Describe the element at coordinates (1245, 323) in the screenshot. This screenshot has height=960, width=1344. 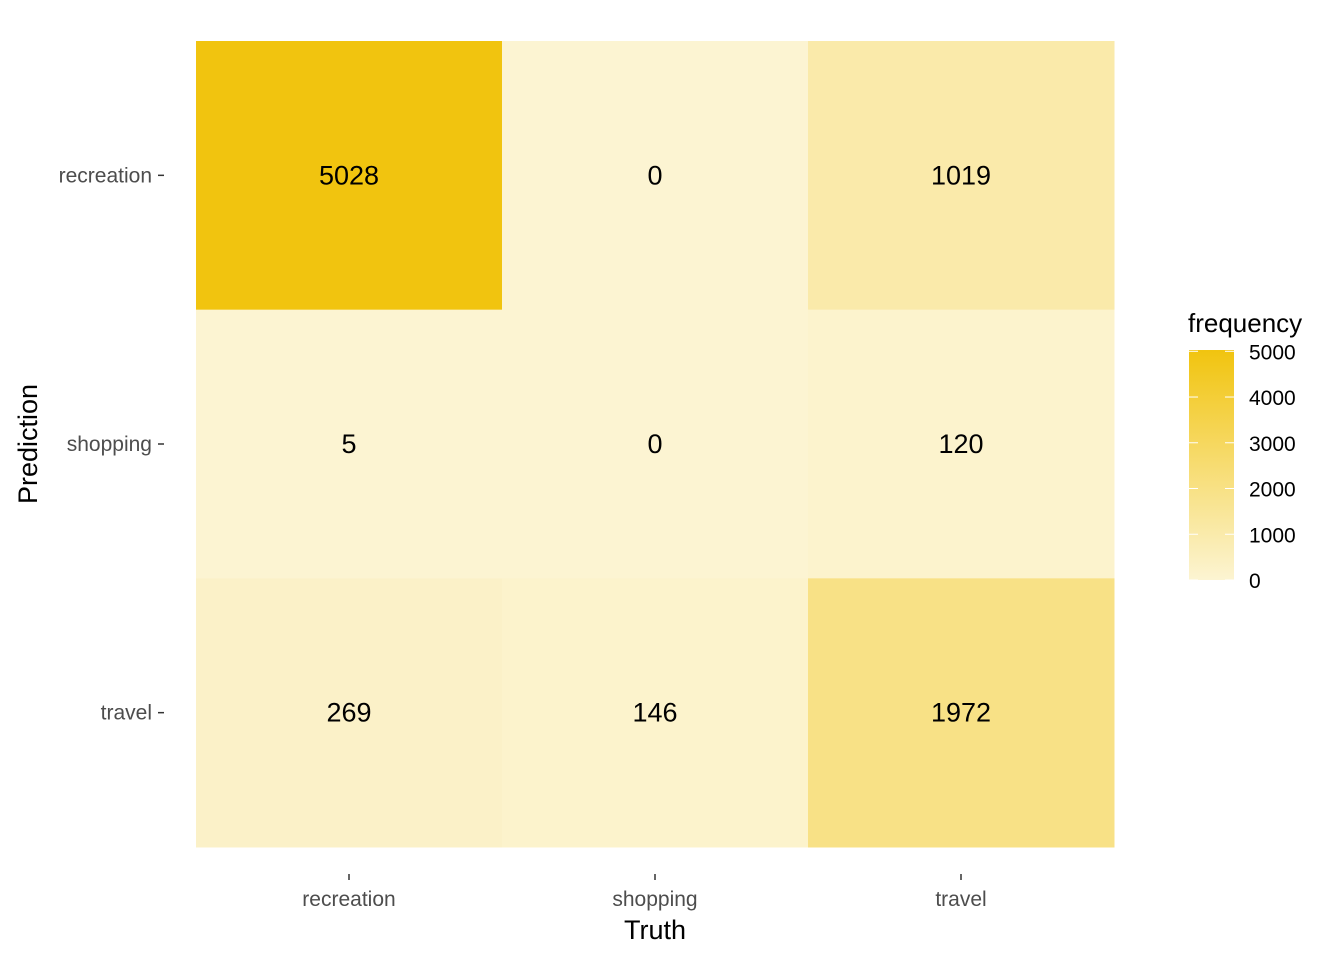
I see `legend-title: frequency` at that location.